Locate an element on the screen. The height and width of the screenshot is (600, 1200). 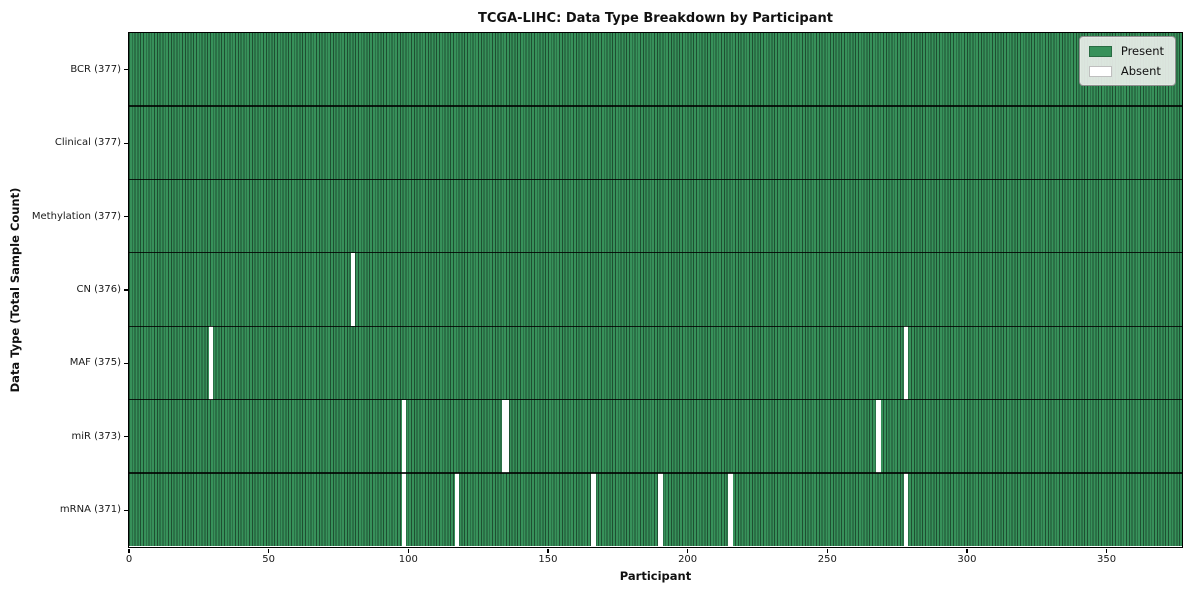
y-tick-label-cn: CN (376) is located at coordinates (98, 289).